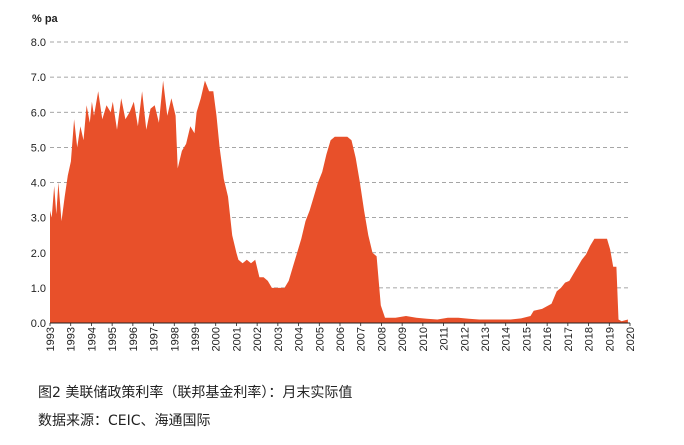 This screenshot has width=684, height=445. Describe the element at coordinates (38, 324) in the screenshot. I see `y-tick-label: 0.0` at that location.